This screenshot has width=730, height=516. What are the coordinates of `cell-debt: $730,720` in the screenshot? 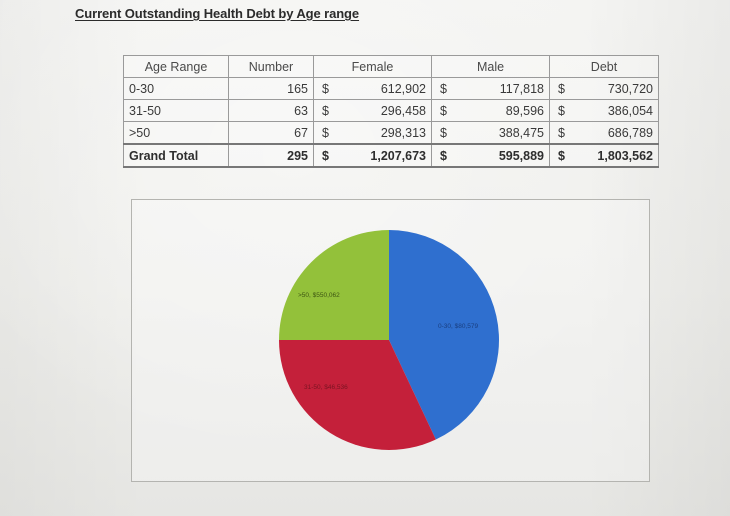 It's located at (604, 88).